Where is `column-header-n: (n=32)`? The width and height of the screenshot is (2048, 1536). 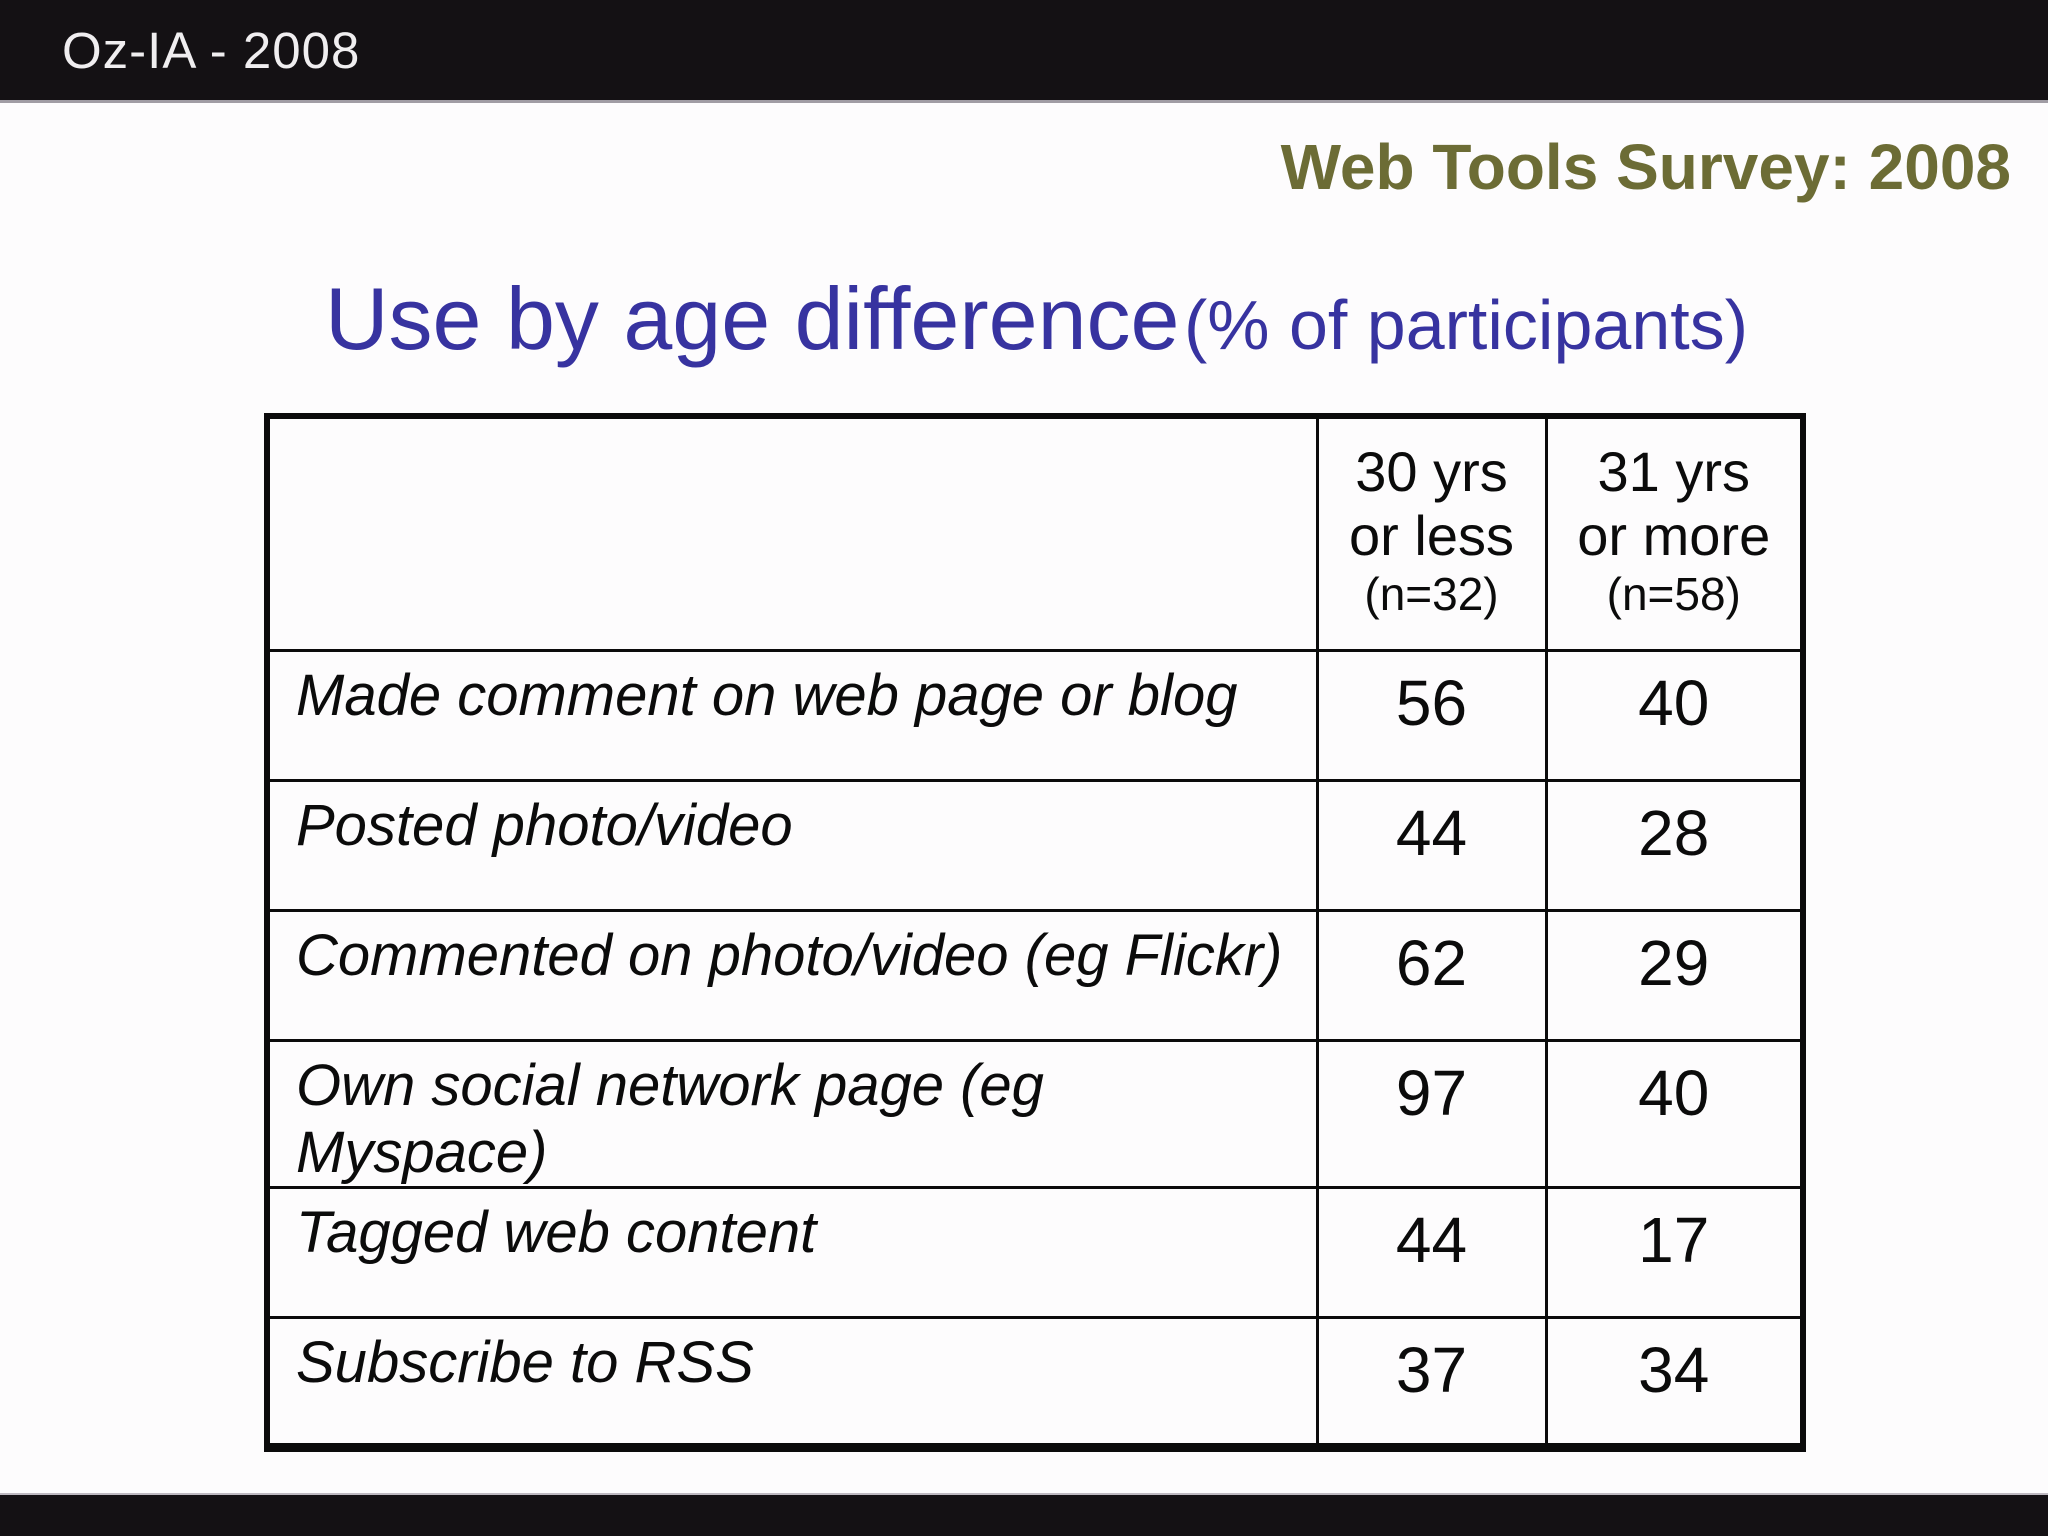 column-header-n: (n=32) is located at coordinates (1431, 594).